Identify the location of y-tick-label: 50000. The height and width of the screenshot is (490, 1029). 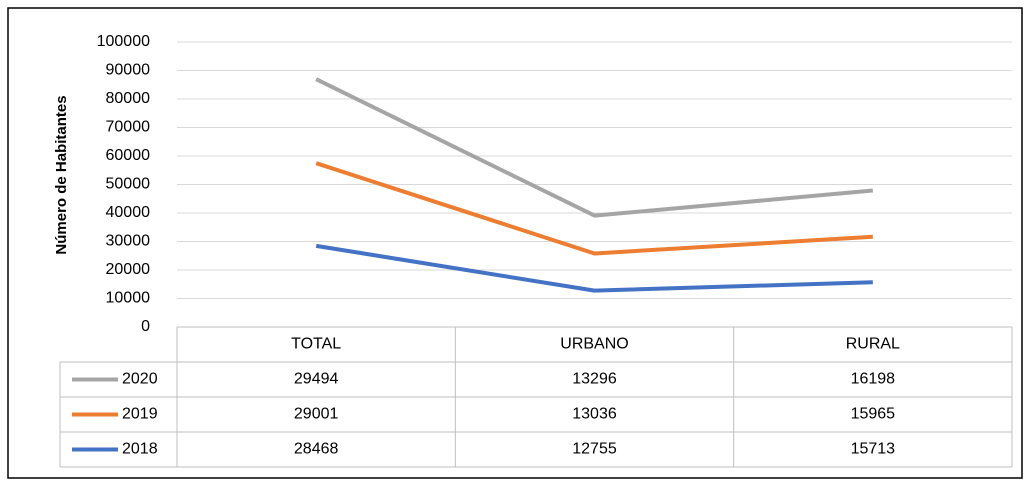
(128, 184).